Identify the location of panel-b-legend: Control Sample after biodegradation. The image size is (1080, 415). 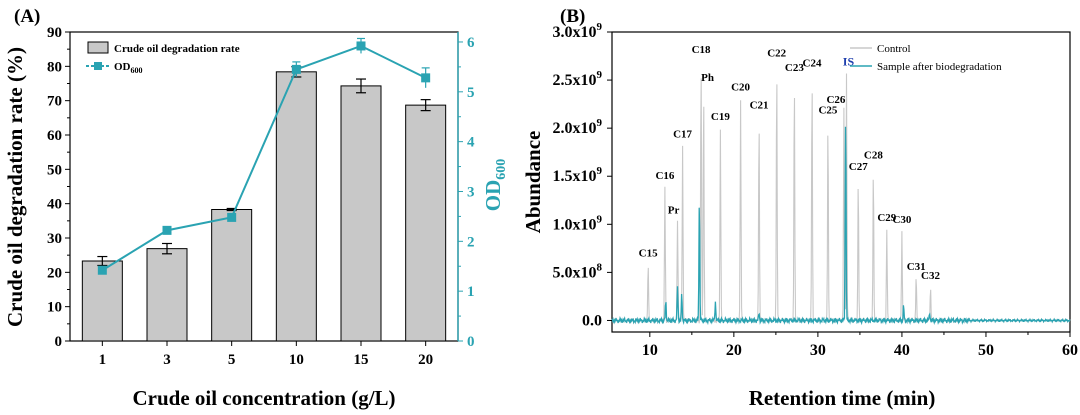
(926, 58).